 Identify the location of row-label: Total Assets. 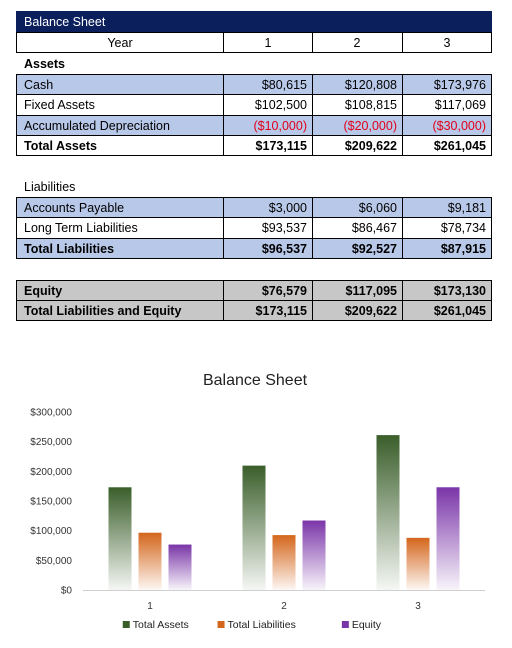
(60, 146).